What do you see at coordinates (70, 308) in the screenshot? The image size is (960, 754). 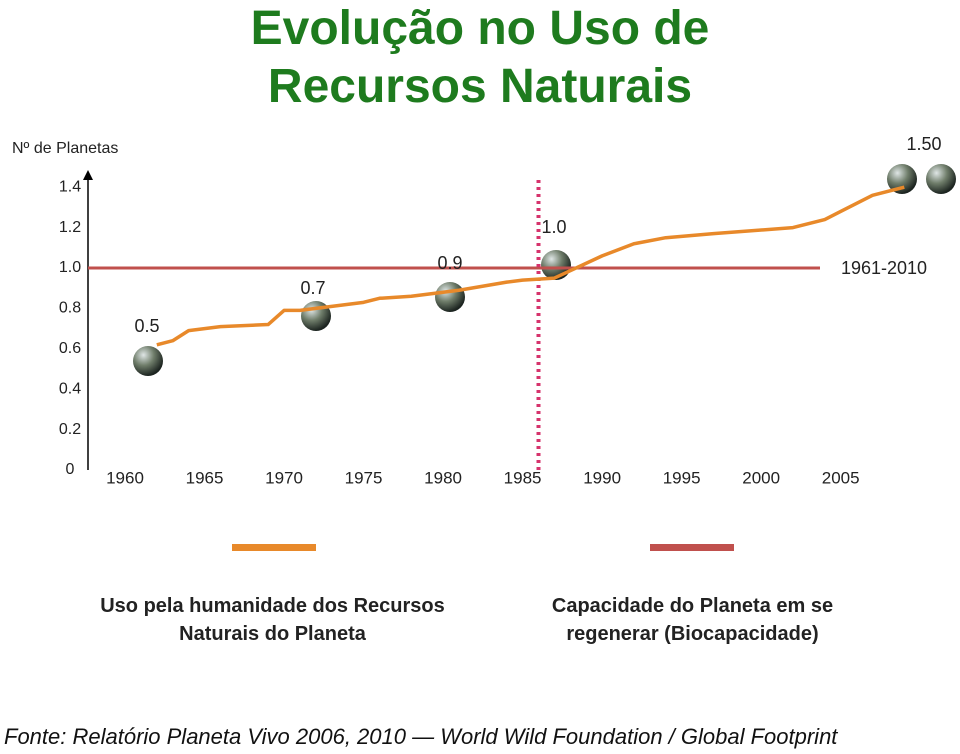 I see `y-tick-label: 0.8` at bounding box center [70, 308].